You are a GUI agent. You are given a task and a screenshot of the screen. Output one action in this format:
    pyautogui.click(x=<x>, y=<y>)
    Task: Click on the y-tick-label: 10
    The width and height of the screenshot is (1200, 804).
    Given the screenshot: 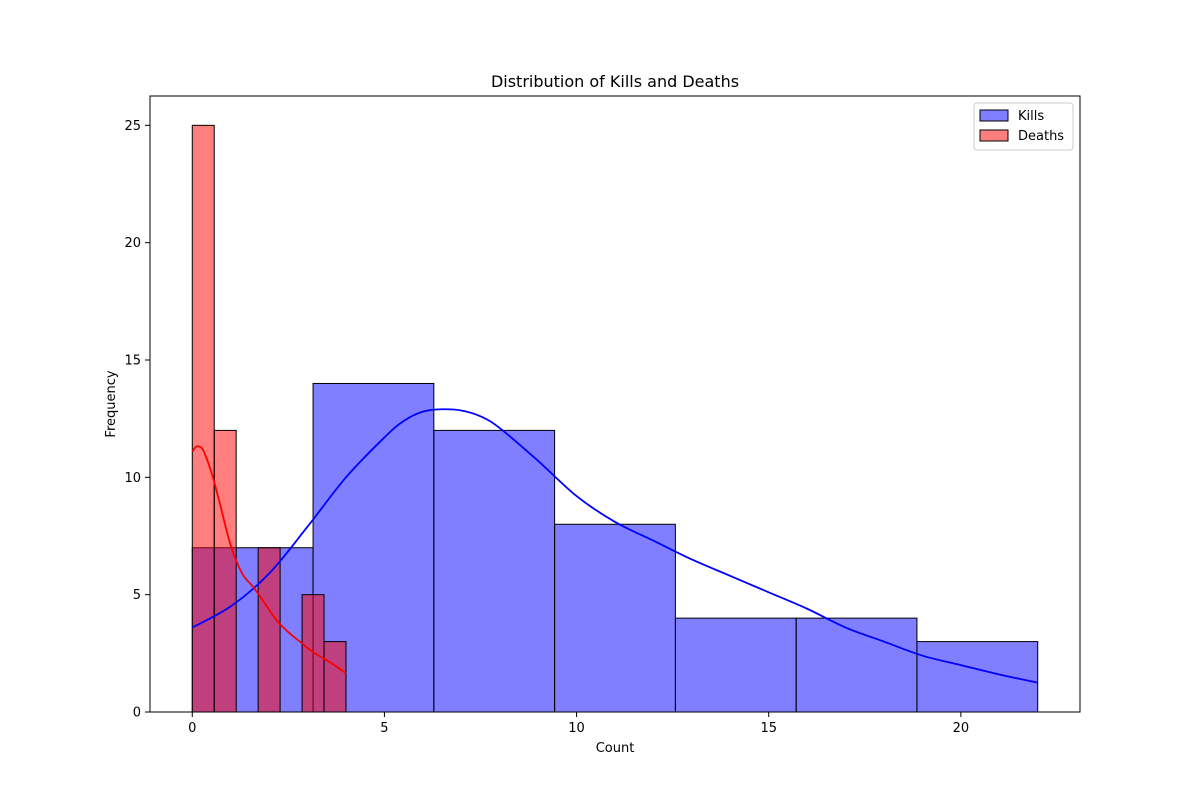 What is the action you would take?
    pyautogui.click(x=132, y=478)
    